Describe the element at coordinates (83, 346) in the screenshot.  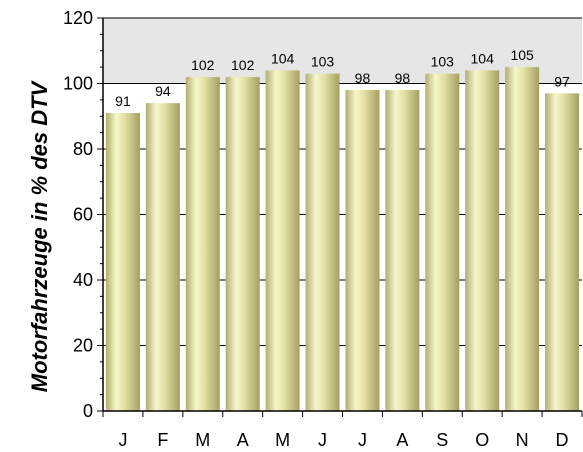
I see `y-tick-label: 20` at that location.